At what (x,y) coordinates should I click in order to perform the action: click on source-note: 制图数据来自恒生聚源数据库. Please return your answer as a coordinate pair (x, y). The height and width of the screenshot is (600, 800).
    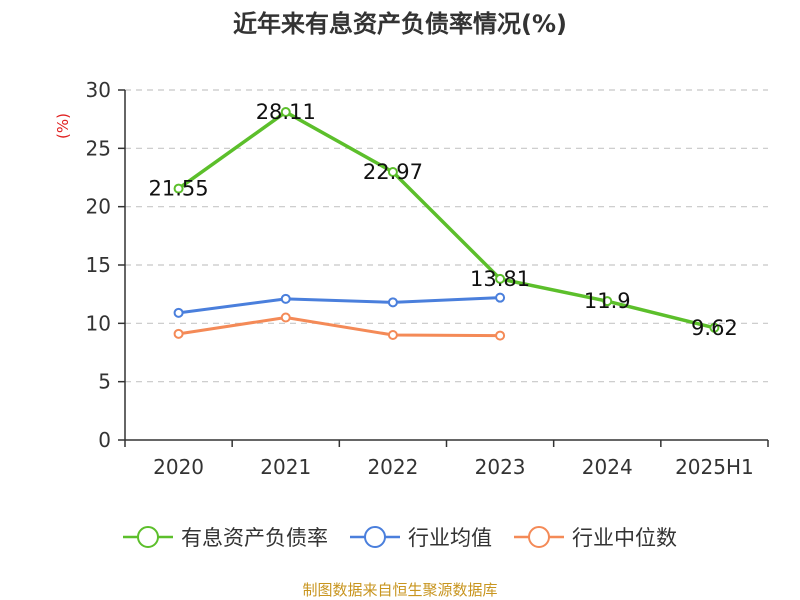
    Looking at the image, I should click on (399, 590).